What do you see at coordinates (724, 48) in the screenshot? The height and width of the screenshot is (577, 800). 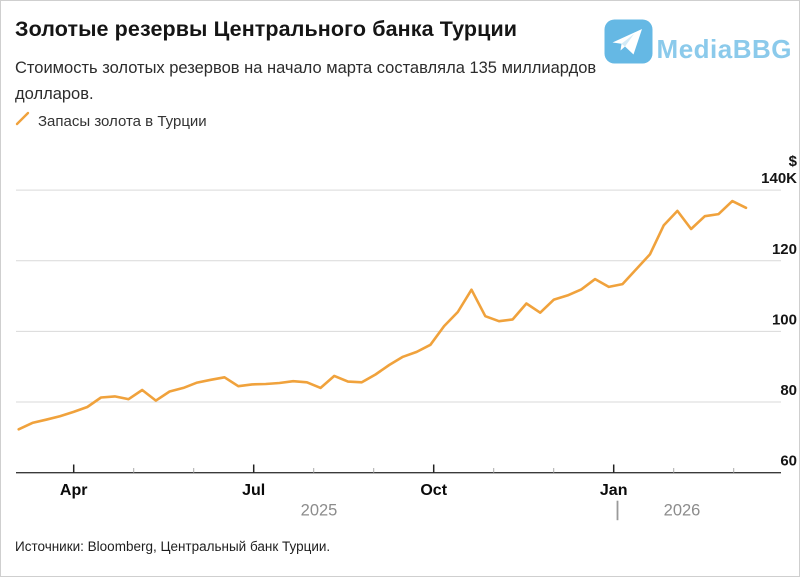 I see `brand-name: MediaBBG` at bounding box center [724, 48].